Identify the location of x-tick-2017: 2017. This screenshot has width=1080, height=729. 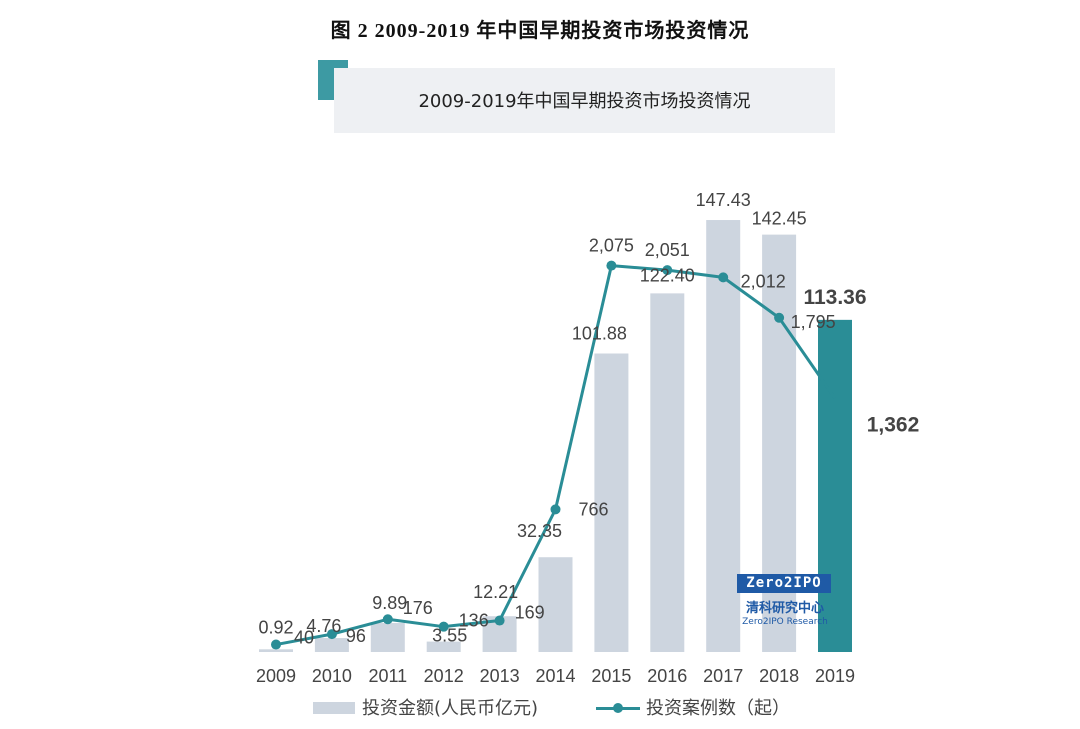
(723, 676).